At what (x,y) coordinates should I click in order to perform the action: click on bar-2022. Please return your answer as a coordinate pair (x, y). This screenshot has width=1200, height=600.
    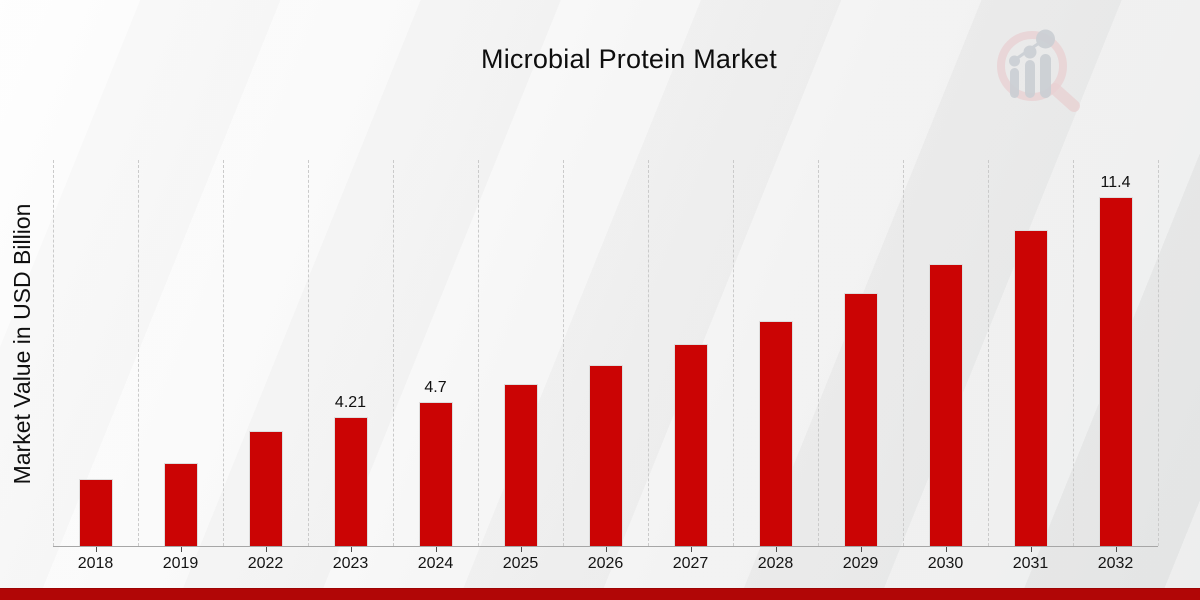
    Looking at the image, I should click on (265, 488).